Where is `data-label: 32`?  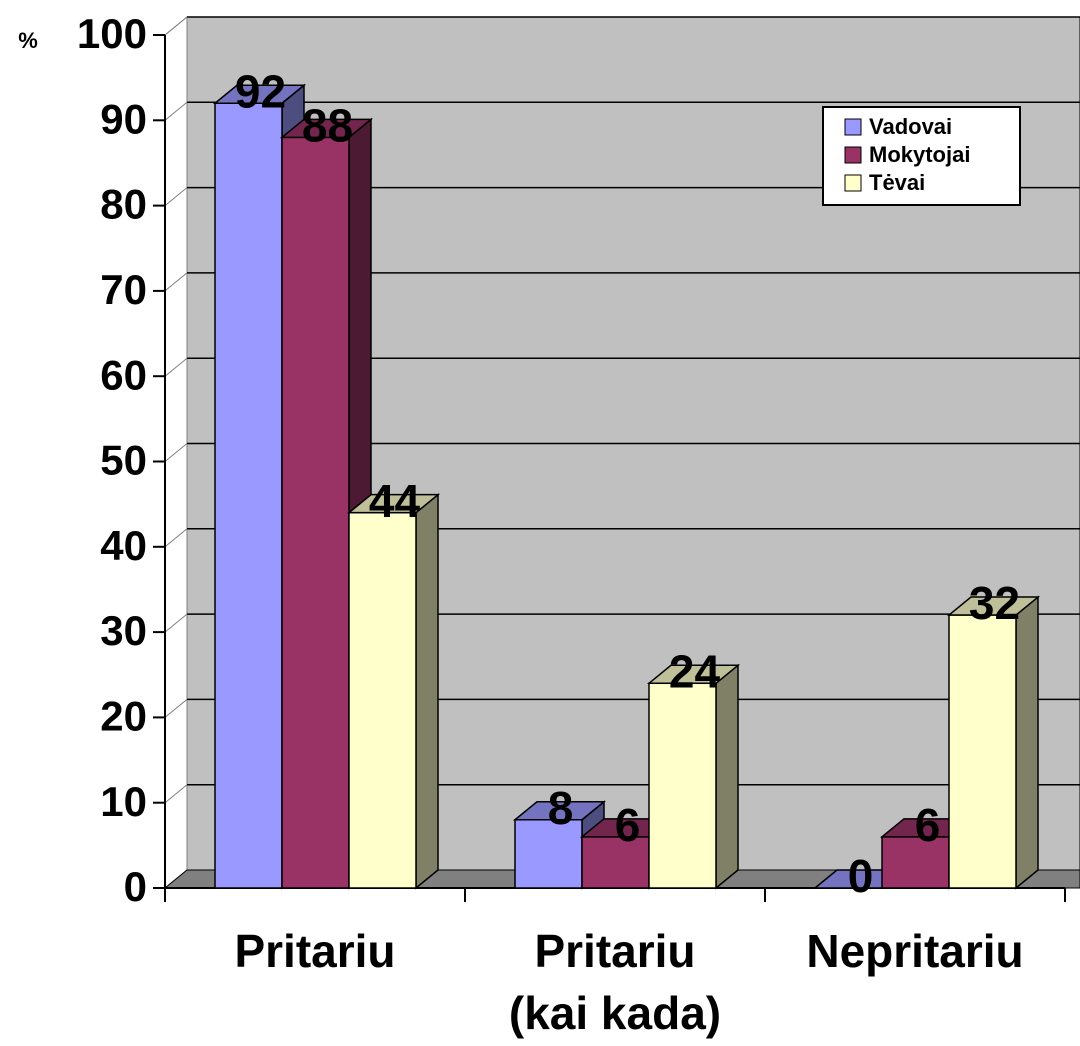
data-label: 32 is located at coordinates (994, 603).